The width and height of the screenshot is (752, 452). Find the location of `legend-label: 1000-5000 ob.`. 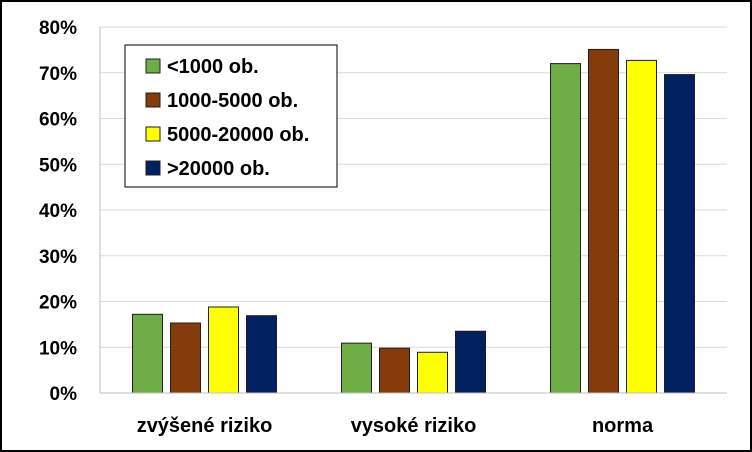

legend-label: 1000-5000 ob. is located at coordinates (232, 101).